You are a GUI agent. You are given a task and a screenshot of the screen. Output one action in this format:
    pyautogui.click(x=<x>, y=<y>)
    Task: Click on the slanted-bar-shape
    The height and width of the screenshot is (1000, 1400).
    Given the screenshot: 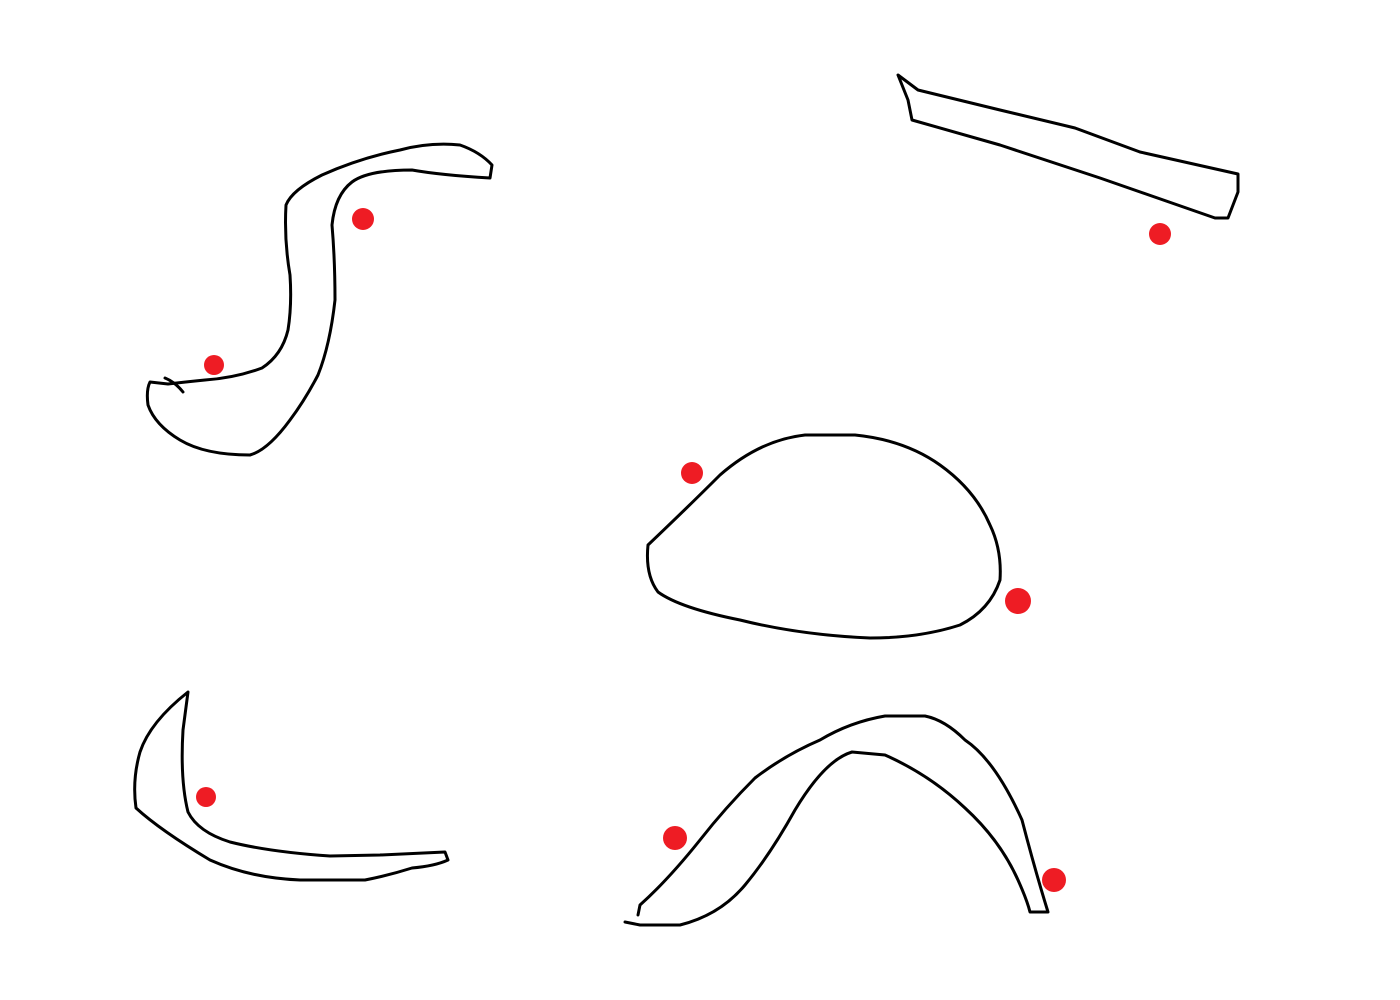 What is the action you would take?
    pyautogui.click(x=1068, y=159)
    